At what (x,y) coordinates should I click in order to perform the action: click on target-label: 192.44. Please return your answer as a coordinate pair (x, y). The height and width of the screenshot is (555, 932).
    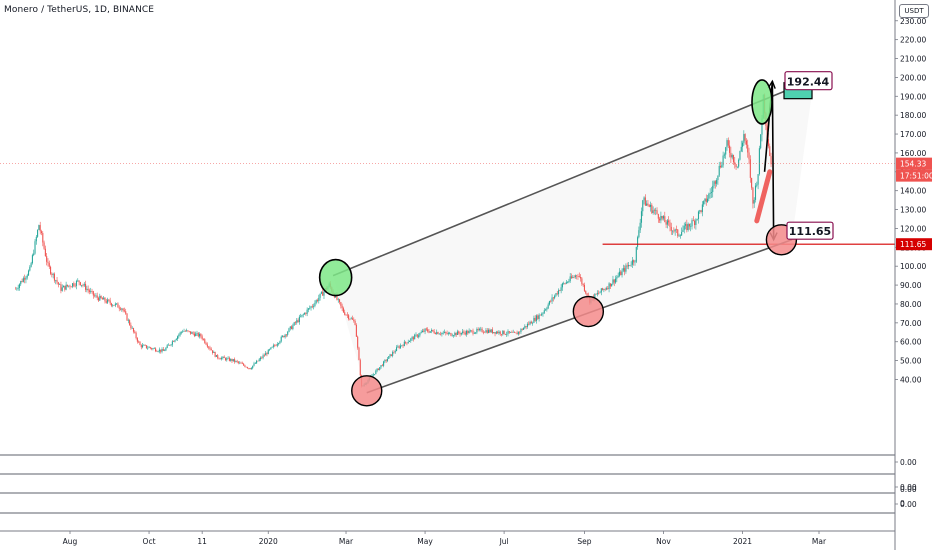
    Looking at the image, I should click on (808, 81).